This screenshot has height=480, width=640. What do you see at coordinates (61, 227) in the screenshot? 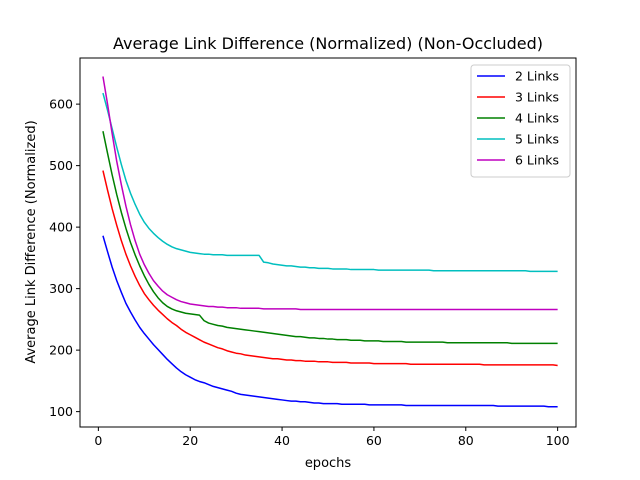
I see `y-tick-label: 400` at bounding box center [61, 227].